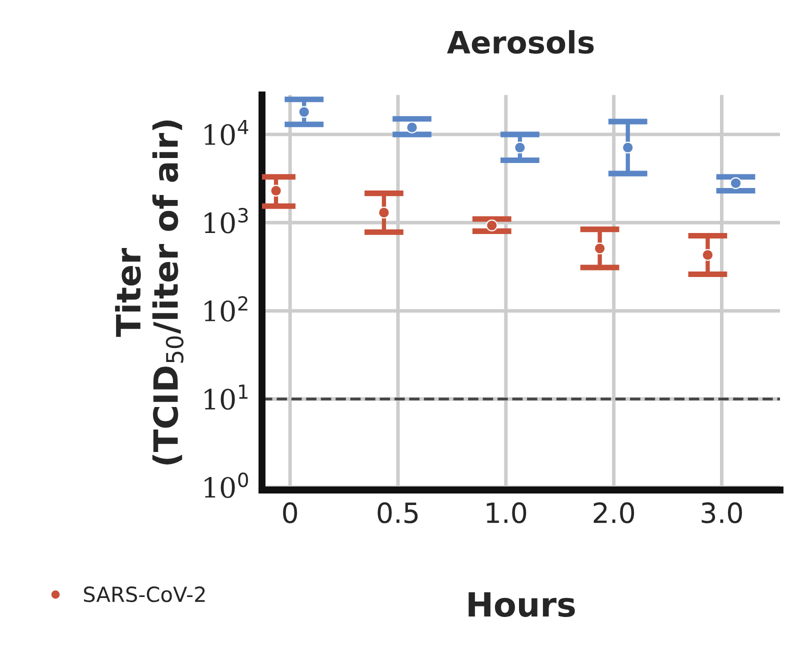 Image resolution: width=797 pixels, height=651 pixels. What do you see at coordinates (521, 604) in the screenshot?
I see `x-axis-title: Hours` at bounding box center [521, 604].